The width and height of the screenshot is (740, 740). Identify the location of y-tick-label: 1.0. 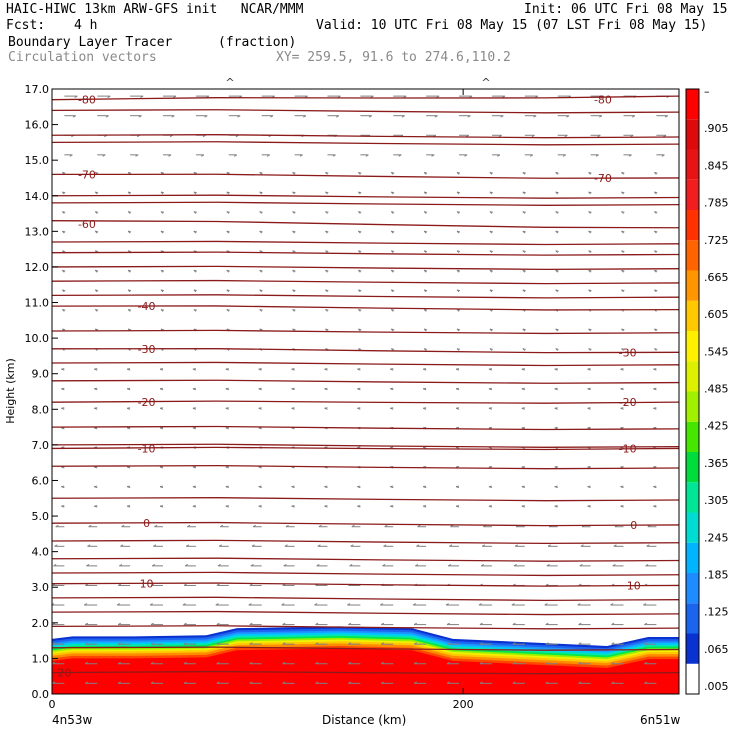
(41, 658).